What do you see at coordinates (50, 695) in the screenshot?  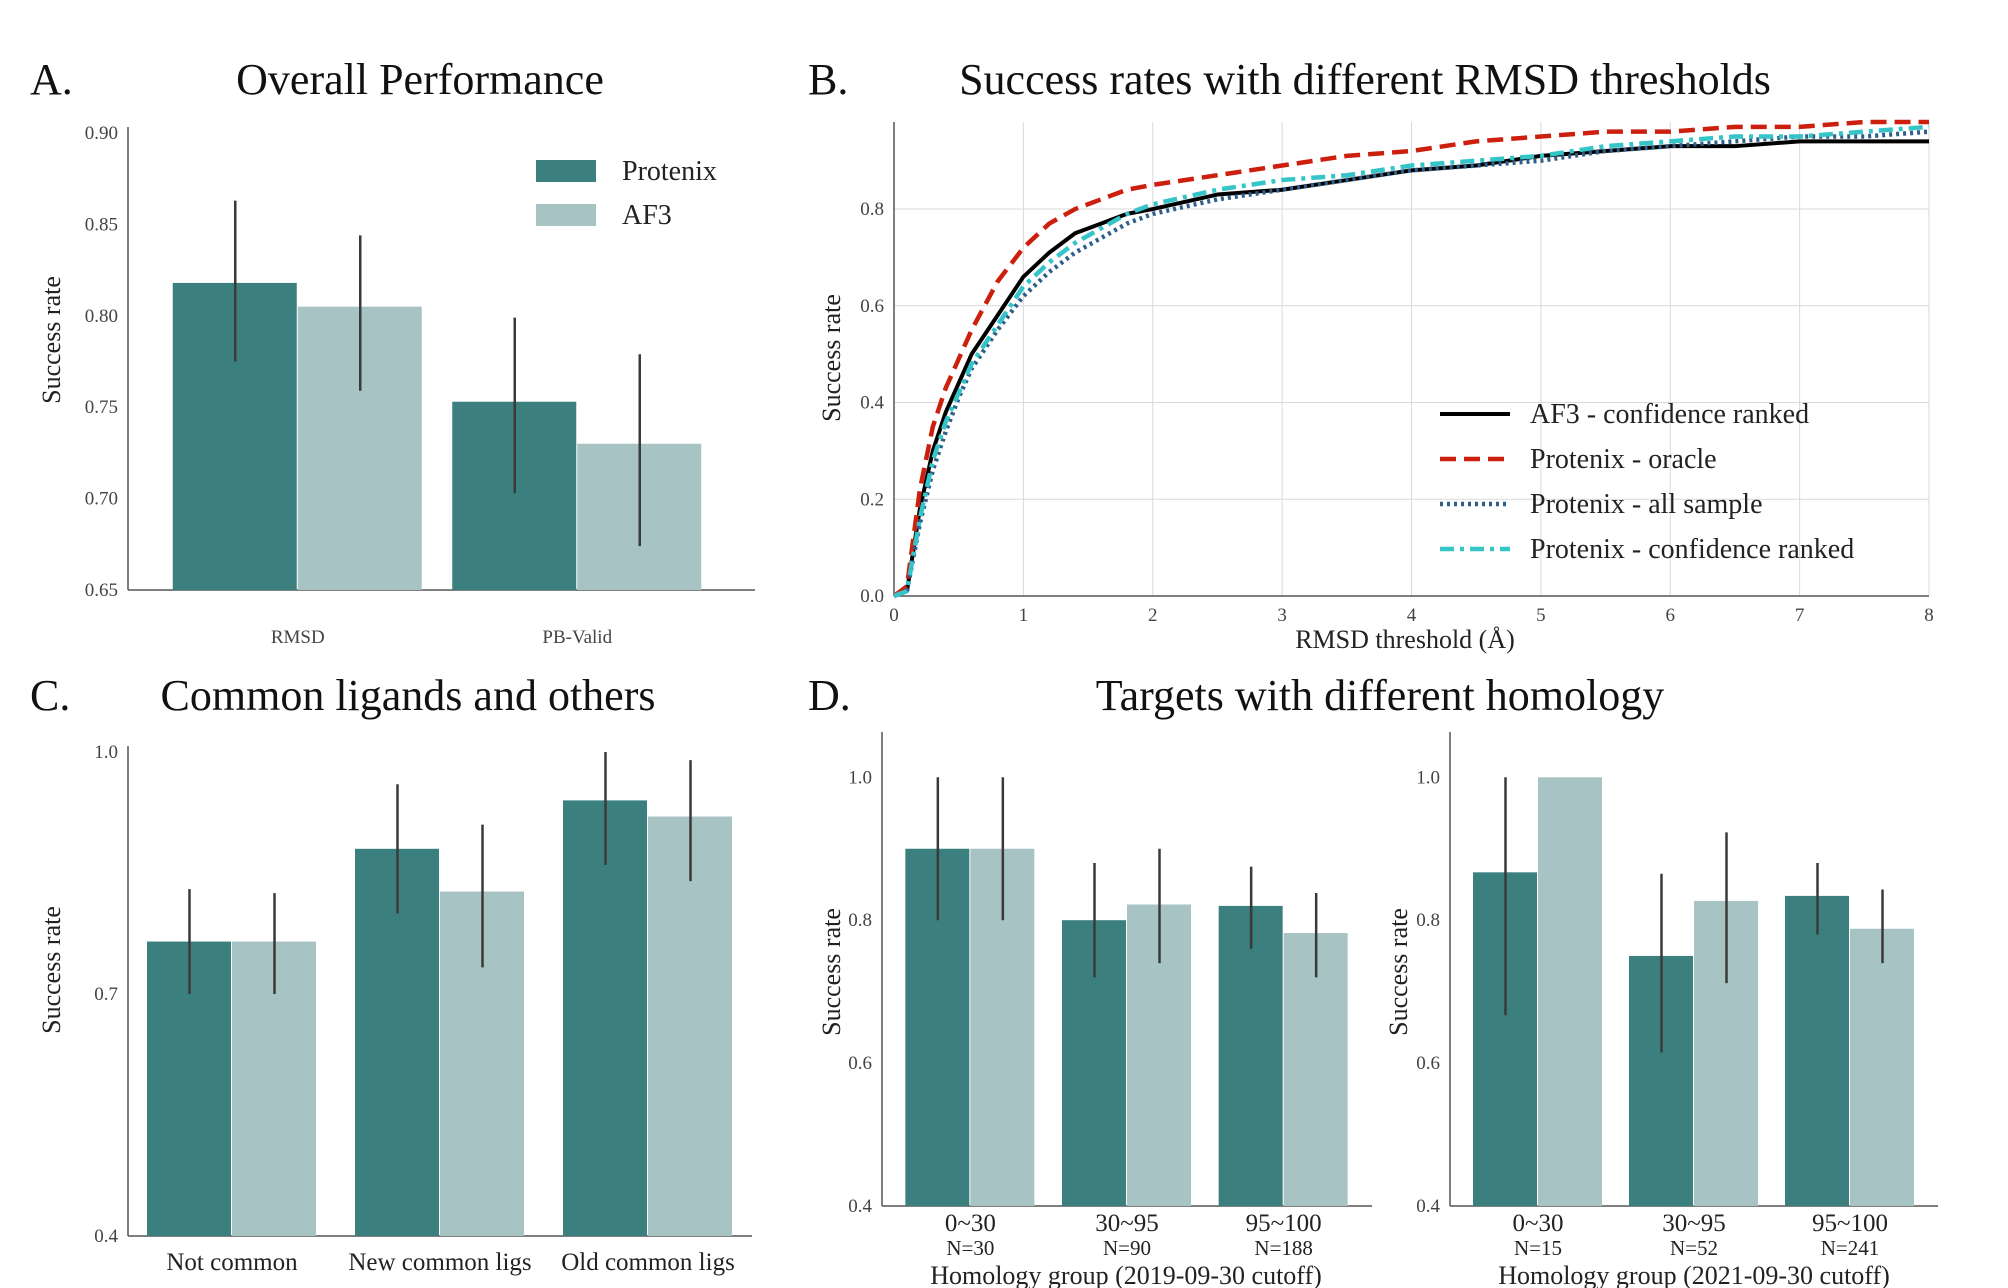 I see `panel-letter-c: C.` at bounding box center [50, 695].